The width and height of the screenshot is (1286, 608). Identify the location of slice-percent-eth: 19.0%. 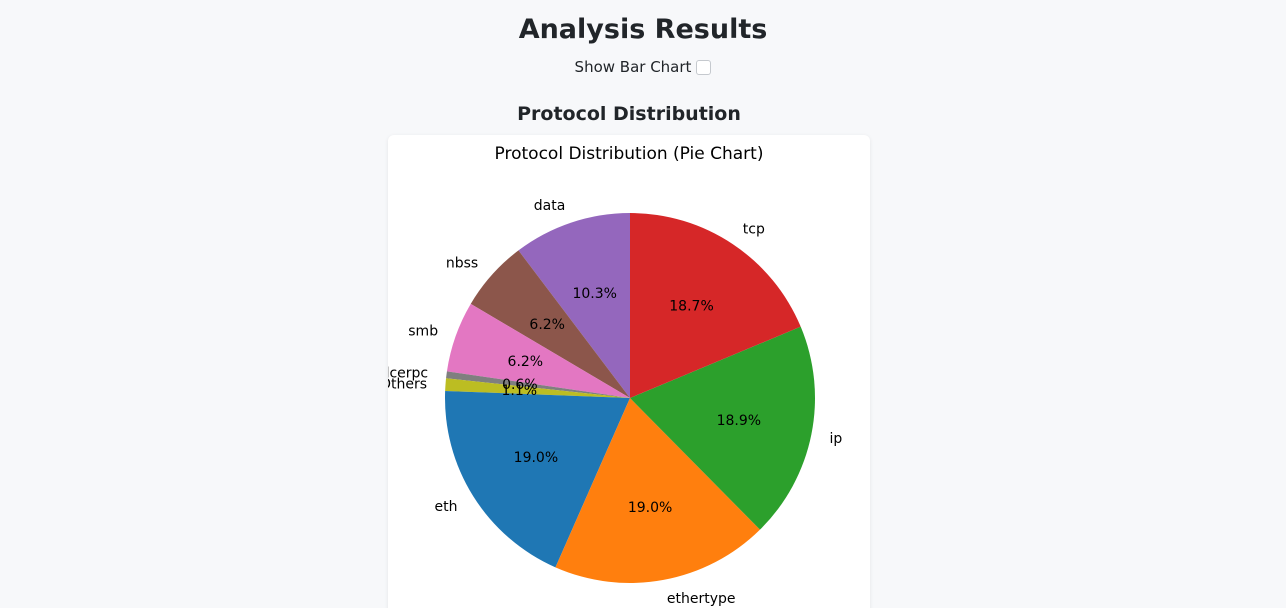
(536, 458).